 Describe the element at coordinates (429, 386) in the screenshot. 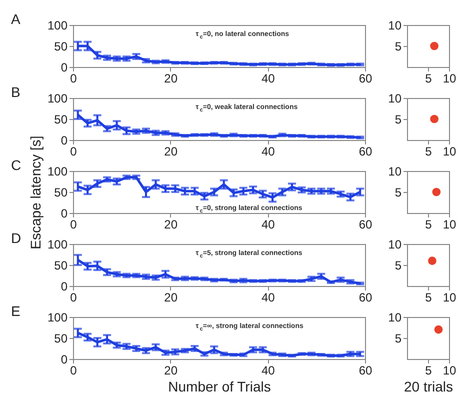

I see `x-axis-title: 20 trials` at that location.